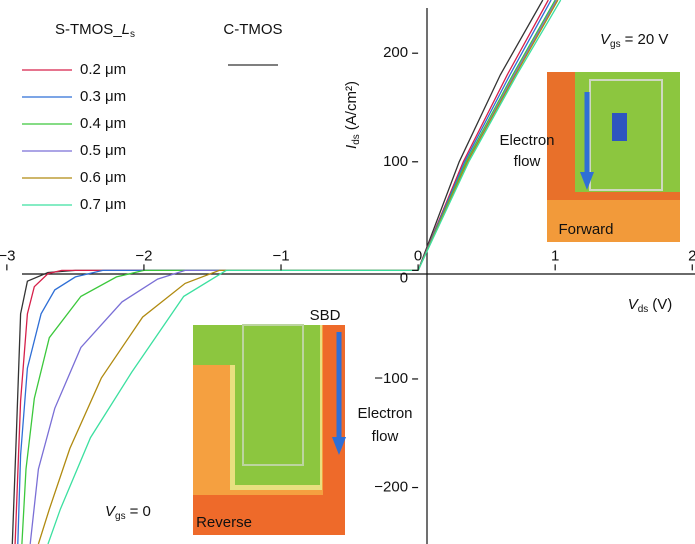 This screenshot has width=695, height=544. Describe the element at coordinates (103, 123) in the screenshot. I see `legend-label: 0.4 μm` at that location.